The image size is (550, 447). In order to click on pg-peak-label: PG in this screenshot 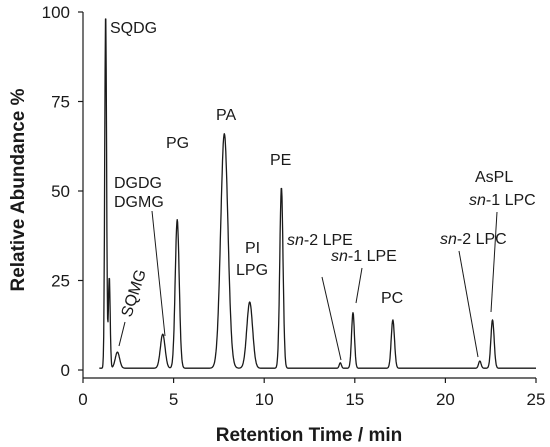, I will do `click(177, 143)`.